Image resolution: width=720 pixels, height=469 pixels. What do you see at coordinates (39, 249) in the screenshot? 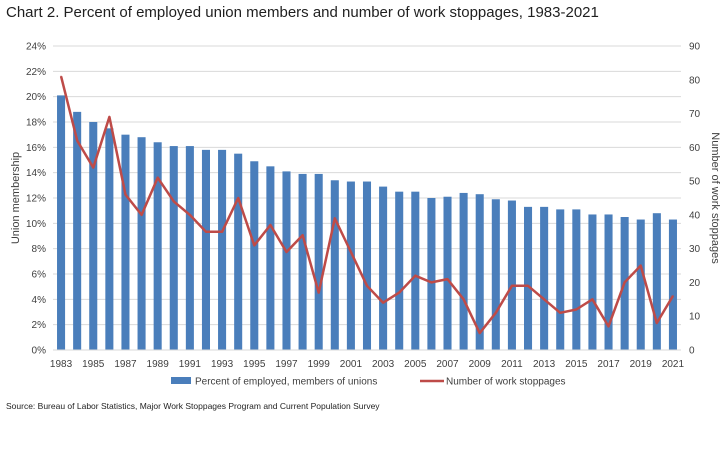
I see `y-tick-label: 8%` at bounding box center [39, 249].